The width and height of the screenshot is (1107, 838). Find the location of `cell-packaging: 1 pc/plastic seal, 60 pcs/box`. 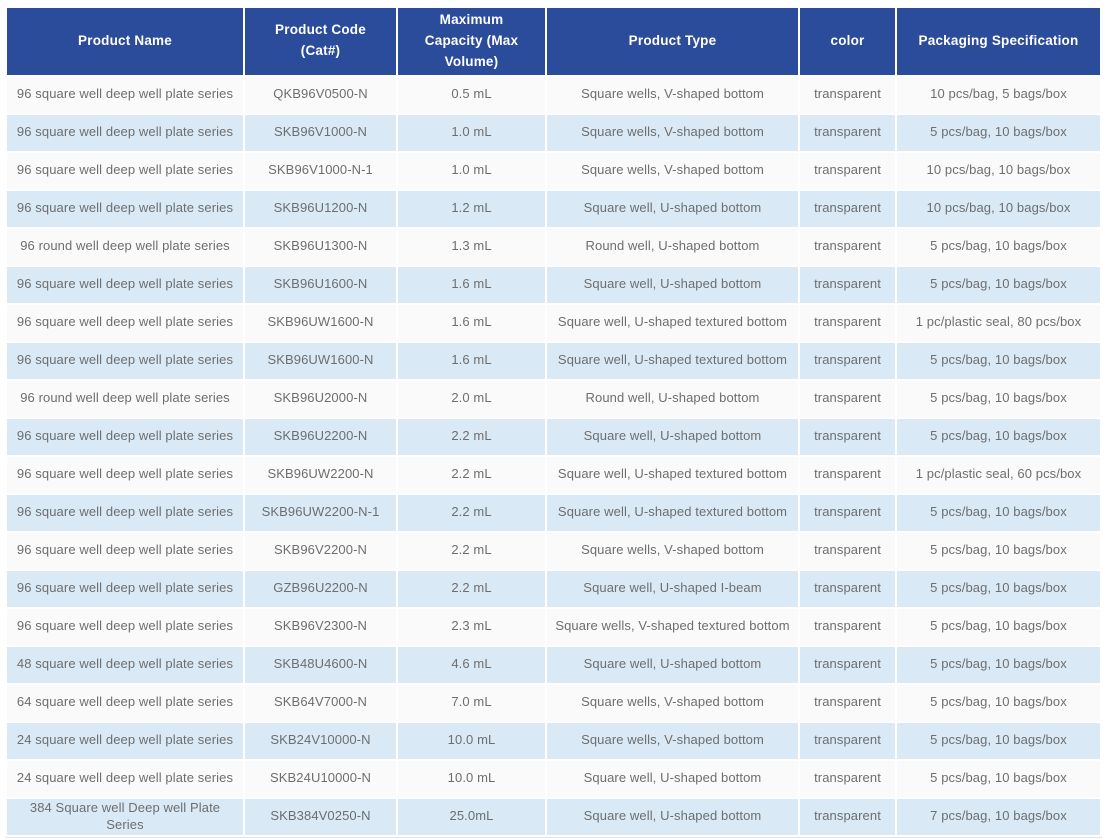

cell-packaging: 1 pc/plastic seal, 60 pcs/box is located at coordinates (998, 474).